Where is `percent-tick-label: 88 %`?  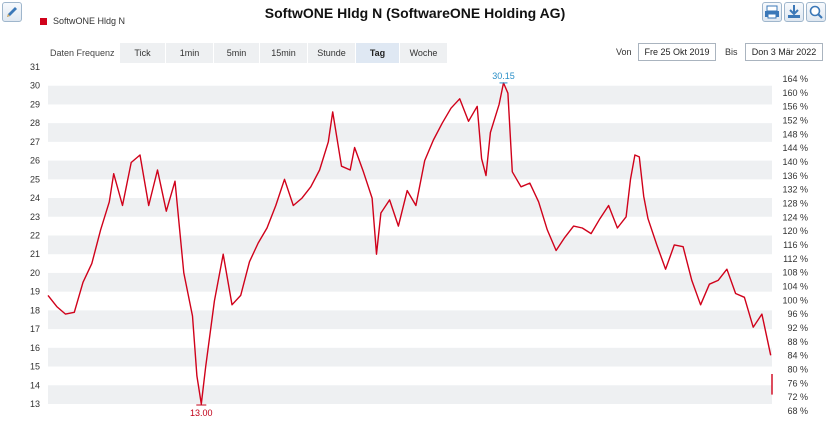
percent-tick-label: 88 % is located at coordinates (797, 342).